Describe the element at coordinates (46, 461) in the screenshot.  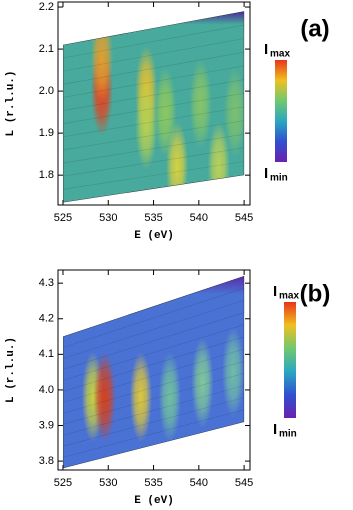
I see `y-tick-label: 3.8` at that location.